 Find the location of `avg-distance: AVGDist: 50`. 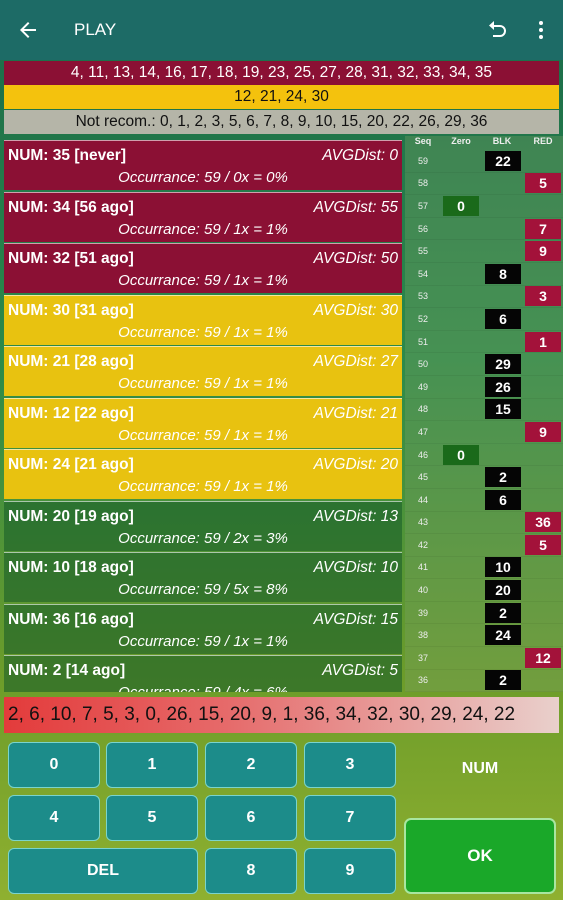

avg-distance: AVGDist: 50 is located at coordinates (355, 258).